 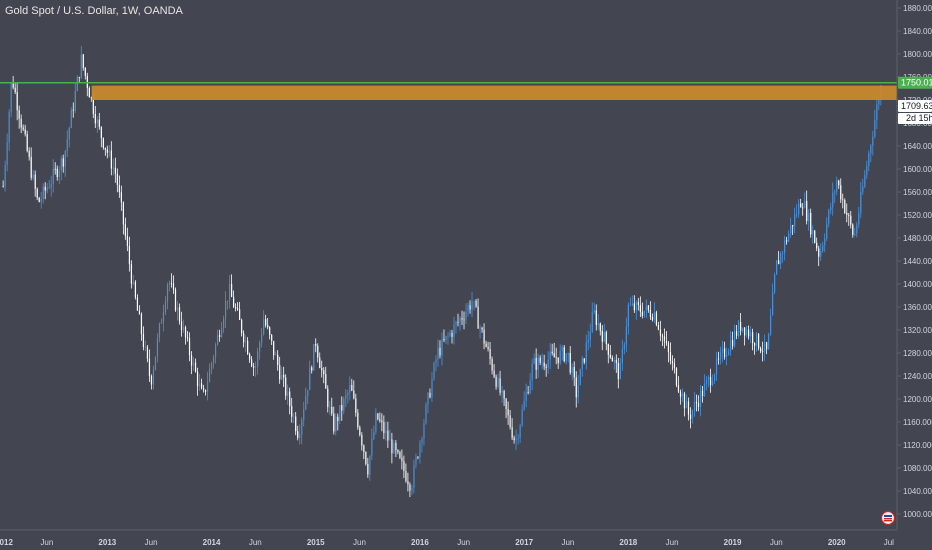 What do you see at coordinates (888, 518) in the screenshot?
I see `flag-icon` at bounding box center [888, 518].